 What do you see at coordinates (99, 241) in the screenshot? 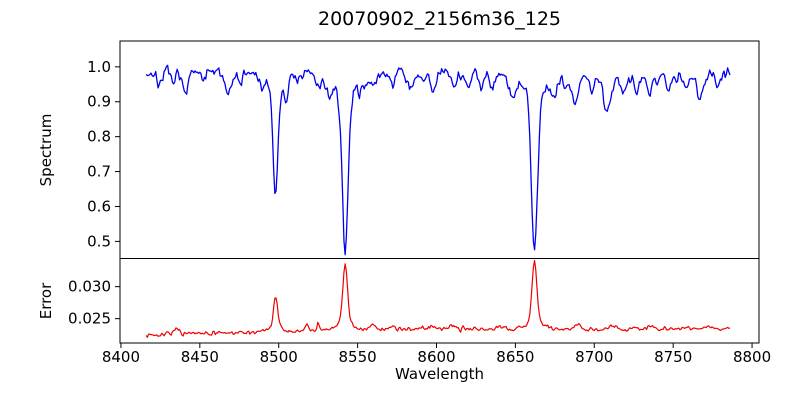
I see `y-tick-label: 0.5` at bounding box center [99, 241].